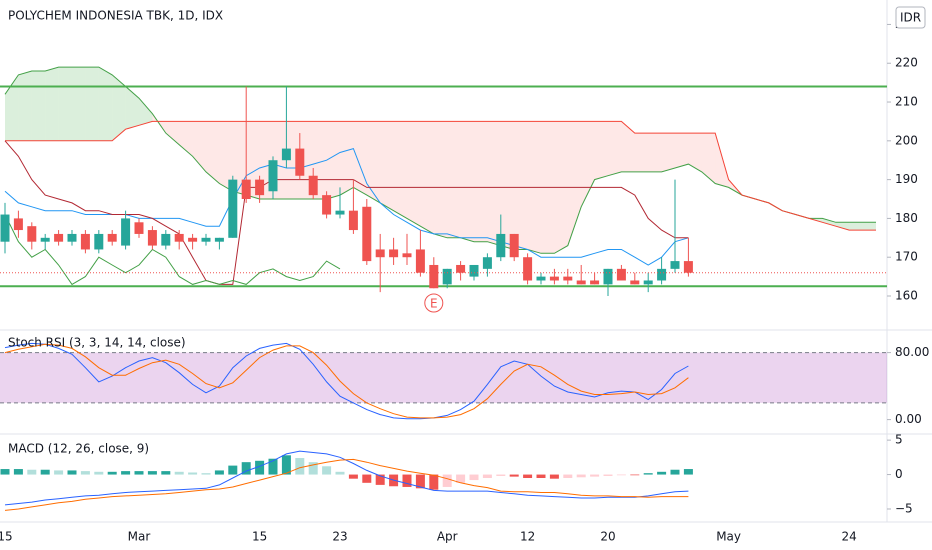 The image size is (932, 550). I want to click on x-tick-label: Mar, so click(139, 537).